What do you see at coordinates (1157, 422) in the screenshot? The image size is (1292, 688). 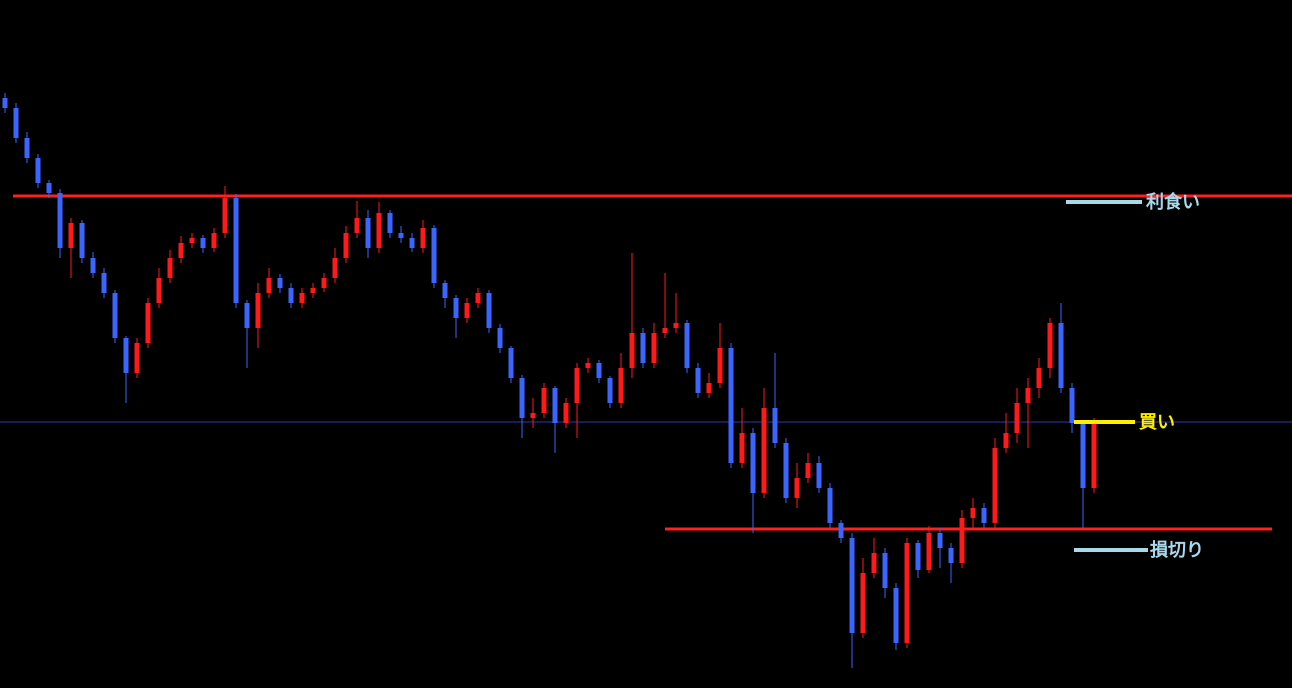 I see `marker-label: 買い` at bounding box center [1157, 422].